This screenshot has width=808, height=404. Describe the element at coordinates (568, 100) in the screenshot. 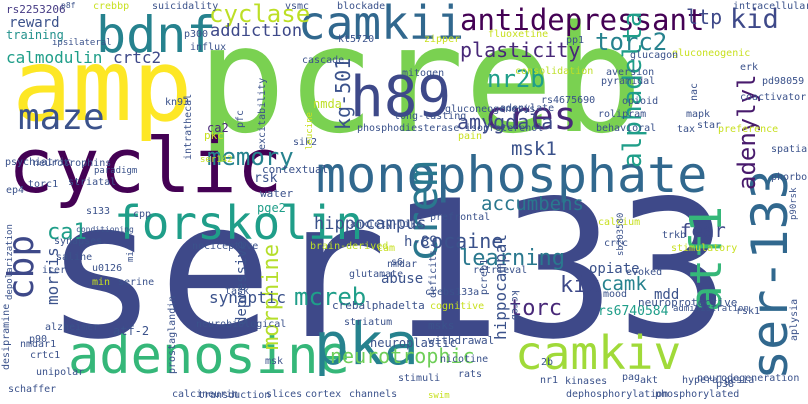

I see `word-rs4675690: rs4675690` at that location.